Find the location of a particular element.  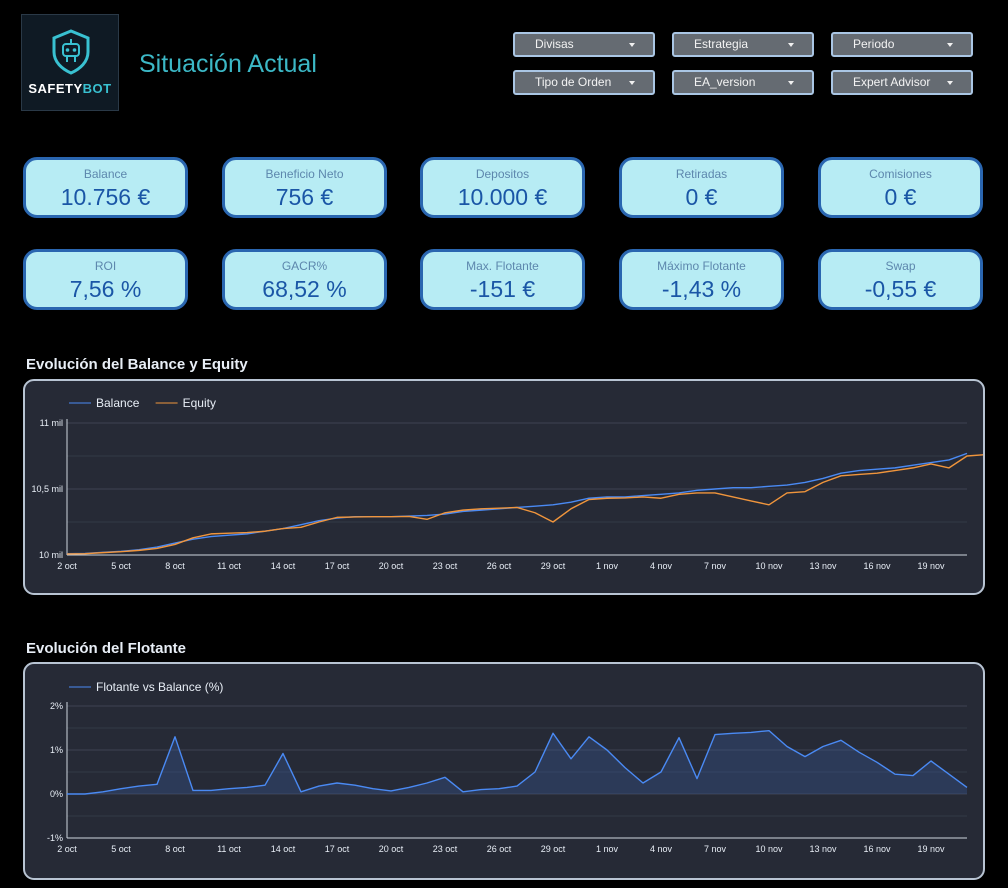

brand-accent: BOT is located at coordinates (97, 88).